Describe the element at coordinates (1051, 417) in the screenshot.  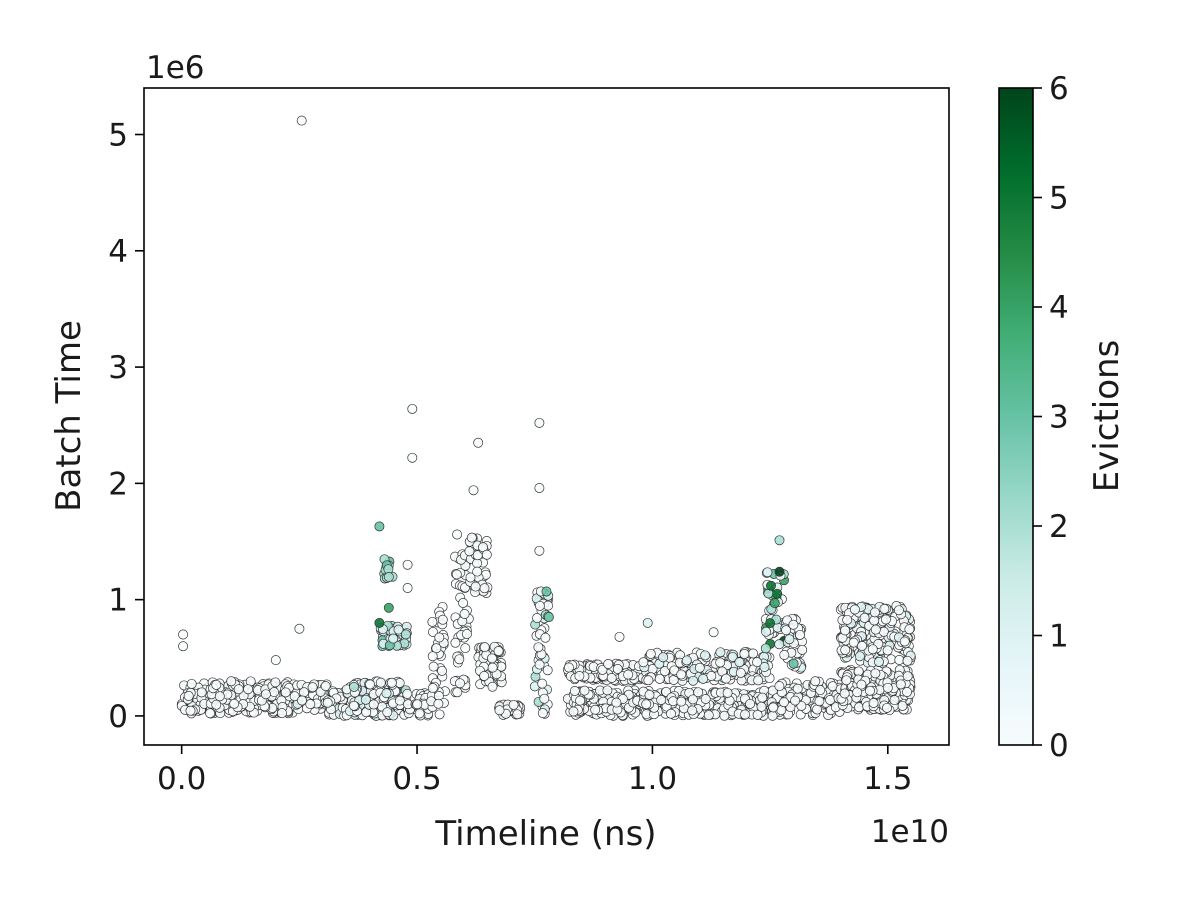
I see `colorbar-ticks: 0 1 2 3 4 5 6` at that location.